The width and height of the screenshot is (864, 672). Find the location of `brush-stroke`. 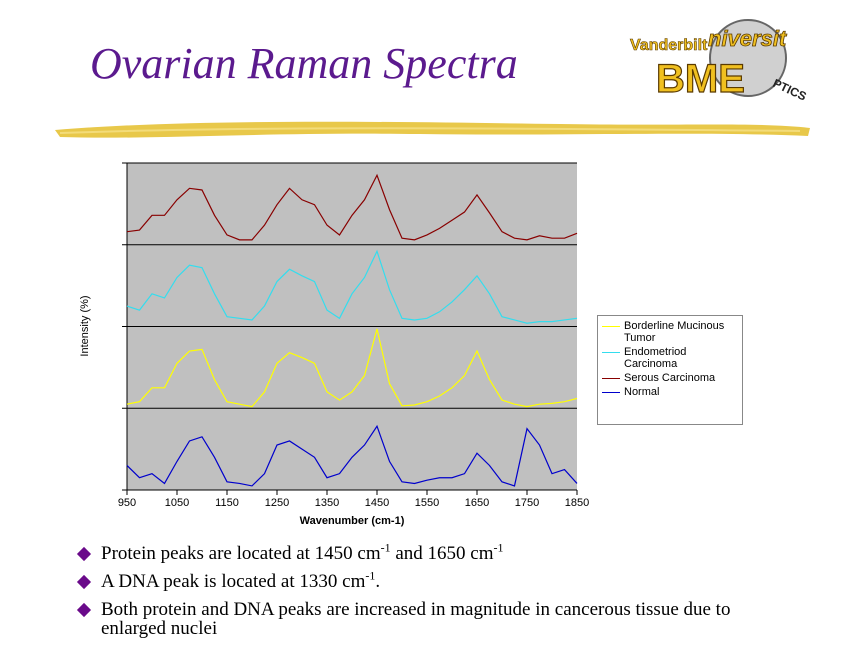

brush-stroke is located at coordinates (432, 129).